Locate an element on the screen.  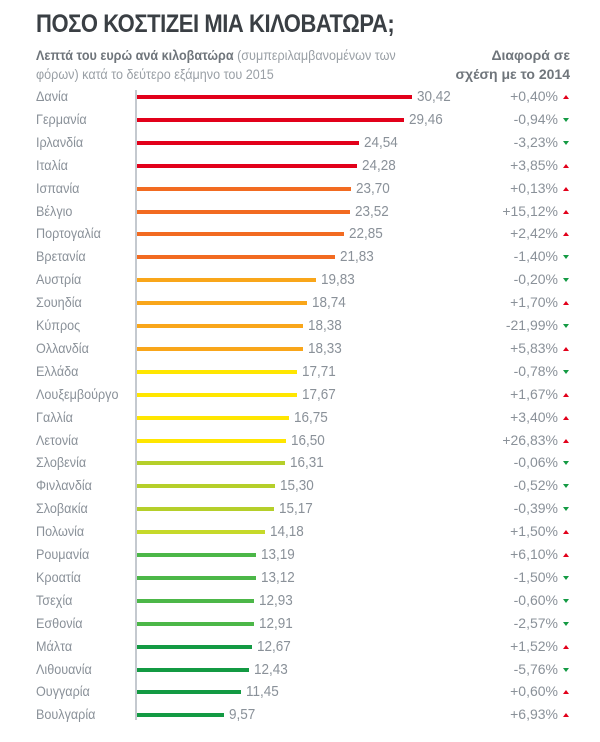
bar-row: Ρουμανία 13,19 +6,10% is located at coordinates (300, 555).